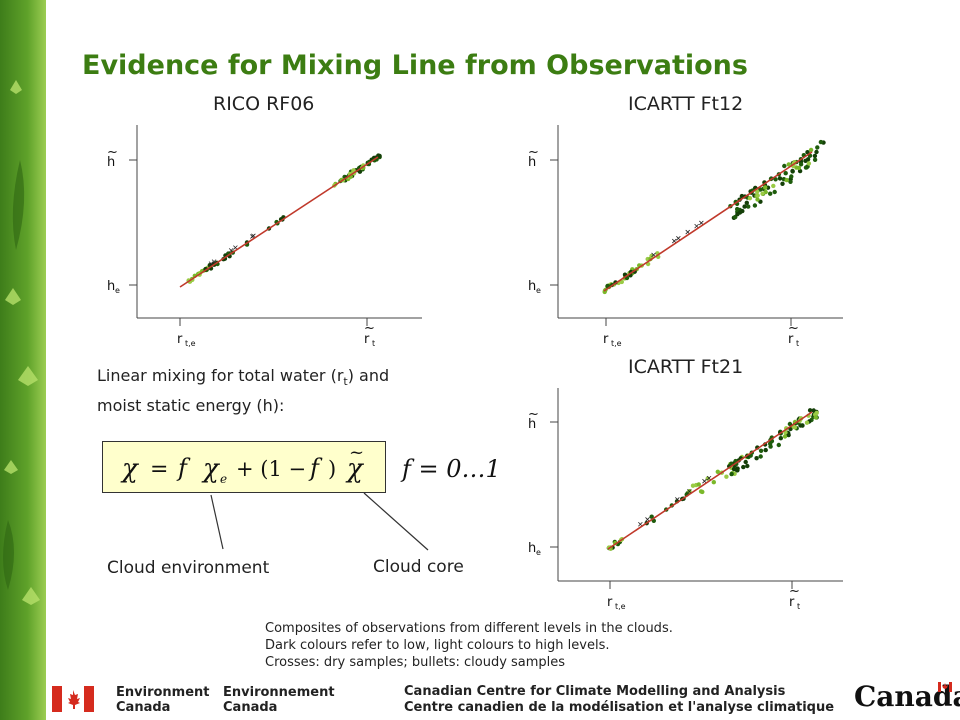 This screenshot has height=720, width=960. Describe the element at coordinates (180, 339) in the screenshot. I see `x-tick-label-rte-0: r` at that location.